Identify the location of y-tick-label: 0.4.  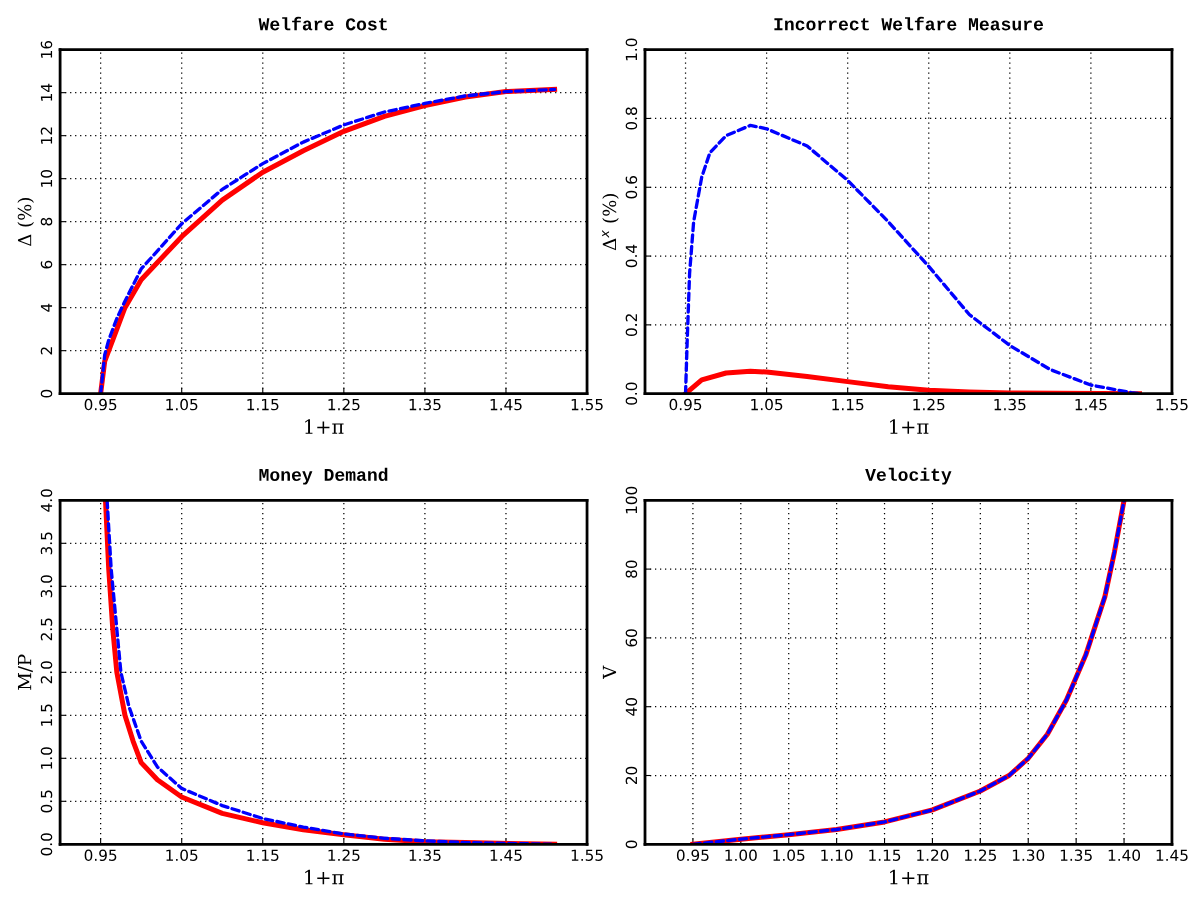
(631, 256).